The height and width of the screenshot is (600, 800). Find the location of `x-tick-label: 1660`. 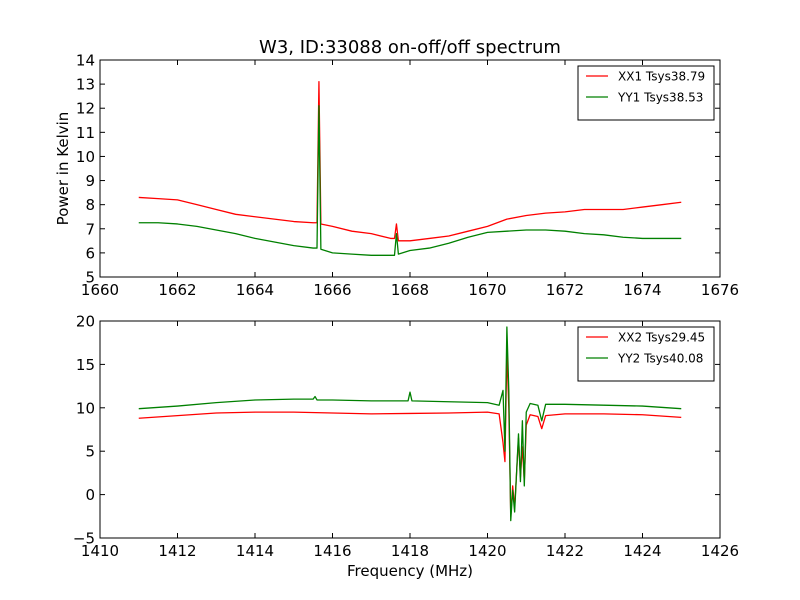

x-tick-label: 1660 is located at coordinates (100, 290).